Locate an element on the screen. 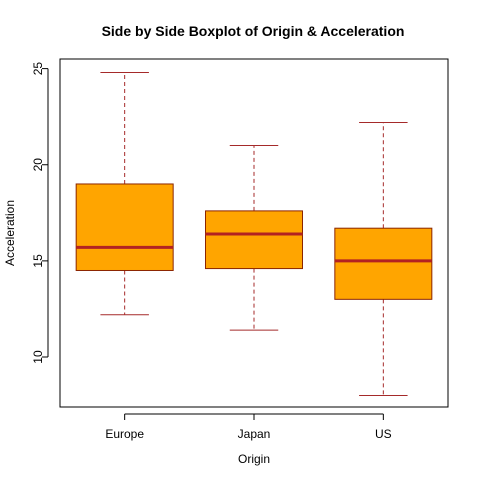 Image resolution: width=480 pixels, height=480 pixels. box-japan is located at coordinates (254, 238).